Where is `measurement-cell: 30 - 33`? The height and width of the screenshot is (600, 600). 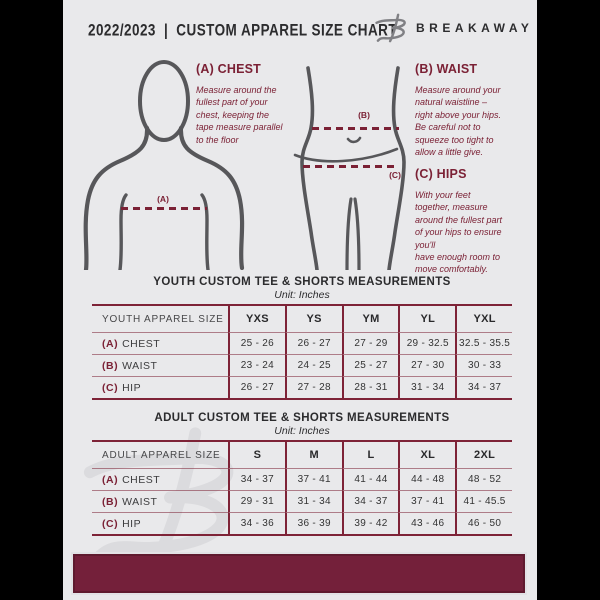
measurement-cell: 30 - 33 is located at coordinates (483, 365).